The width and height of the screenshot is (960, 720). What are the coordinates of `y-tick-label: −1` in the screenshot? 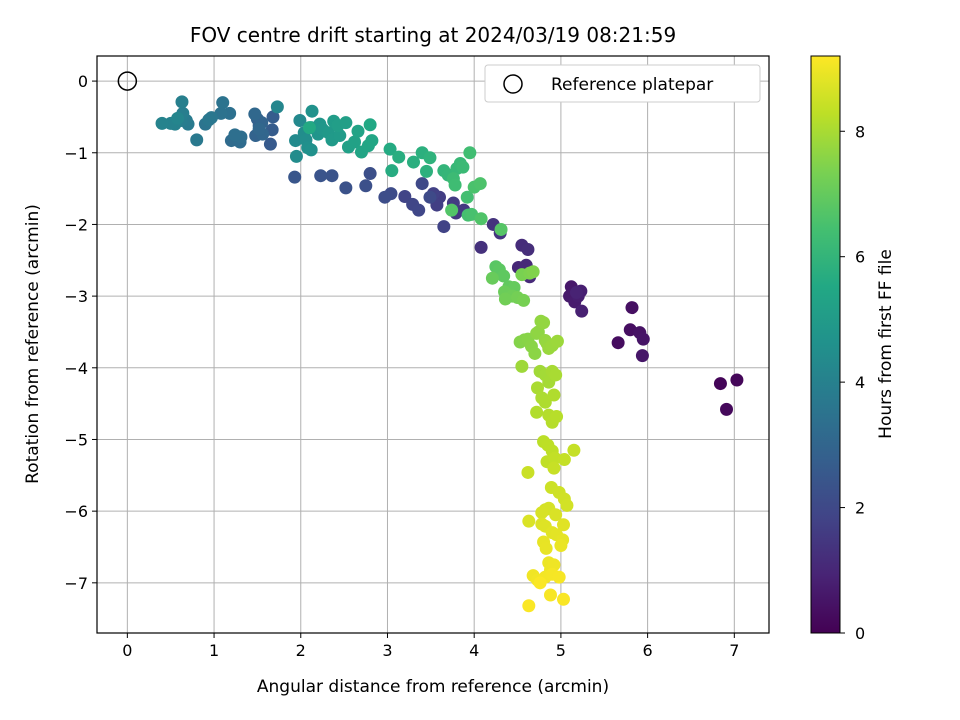 It's located at (76, 153).